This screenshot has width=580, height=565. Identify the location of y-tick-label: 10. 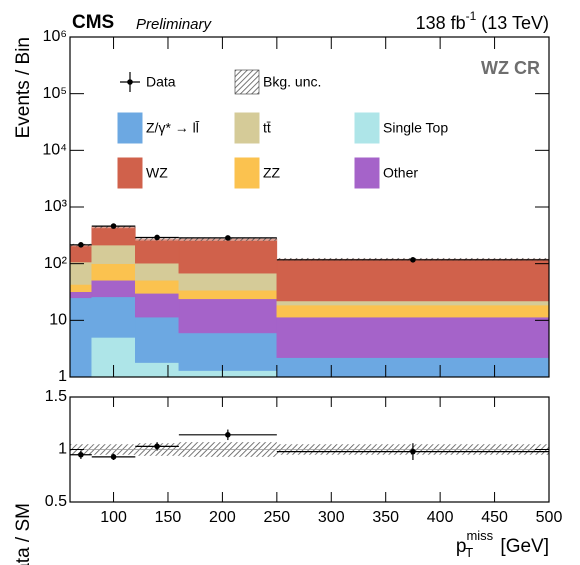
(58, 320).